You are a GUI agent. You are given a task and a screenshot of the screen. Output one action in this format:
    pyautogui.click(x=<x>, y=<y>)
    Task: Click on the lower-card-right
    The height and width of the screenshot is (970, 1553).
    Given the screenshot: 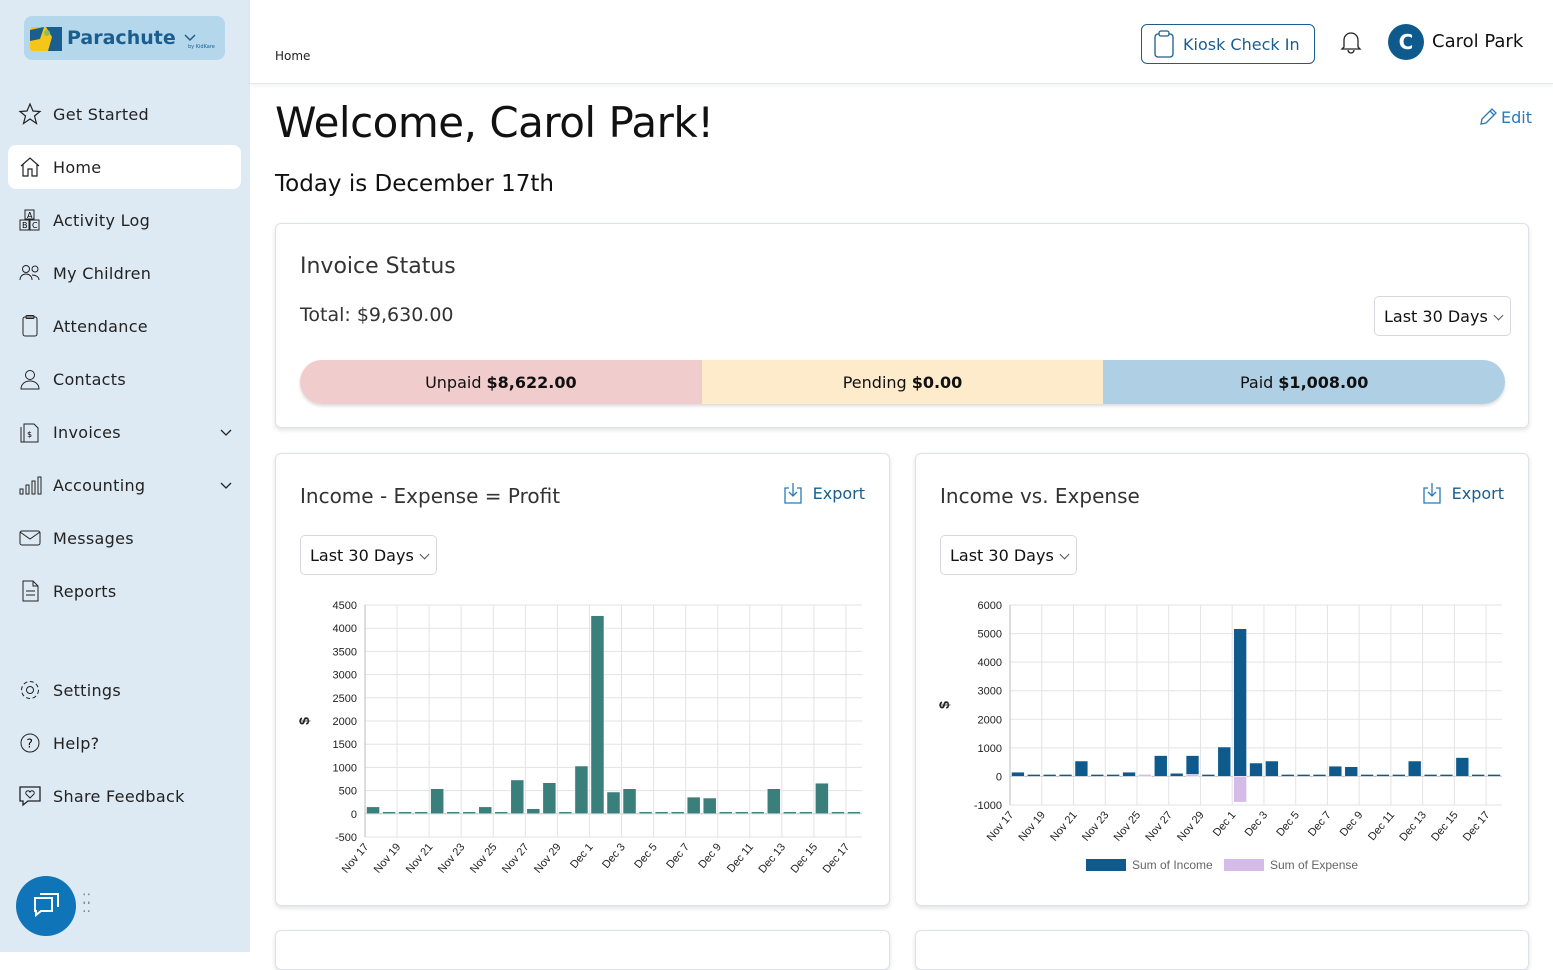 What is the action you would take?
    pyautogui.click(x=1222, y=950)
    